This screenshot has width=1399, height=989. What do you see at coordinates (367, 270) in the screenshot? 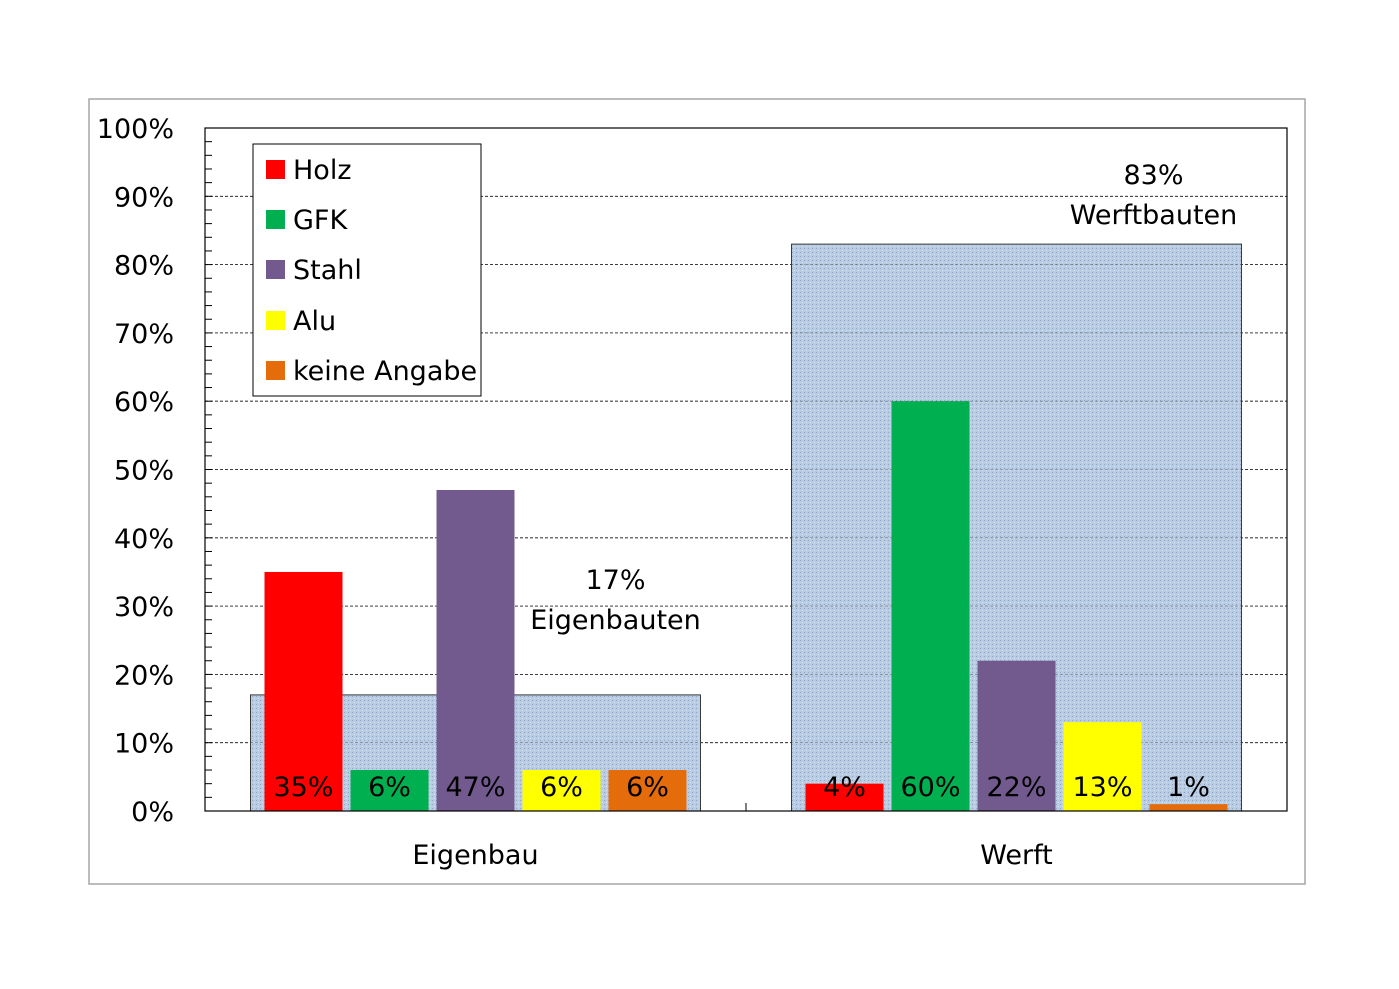
I see `legend-box` at bounding box center [367, 270].